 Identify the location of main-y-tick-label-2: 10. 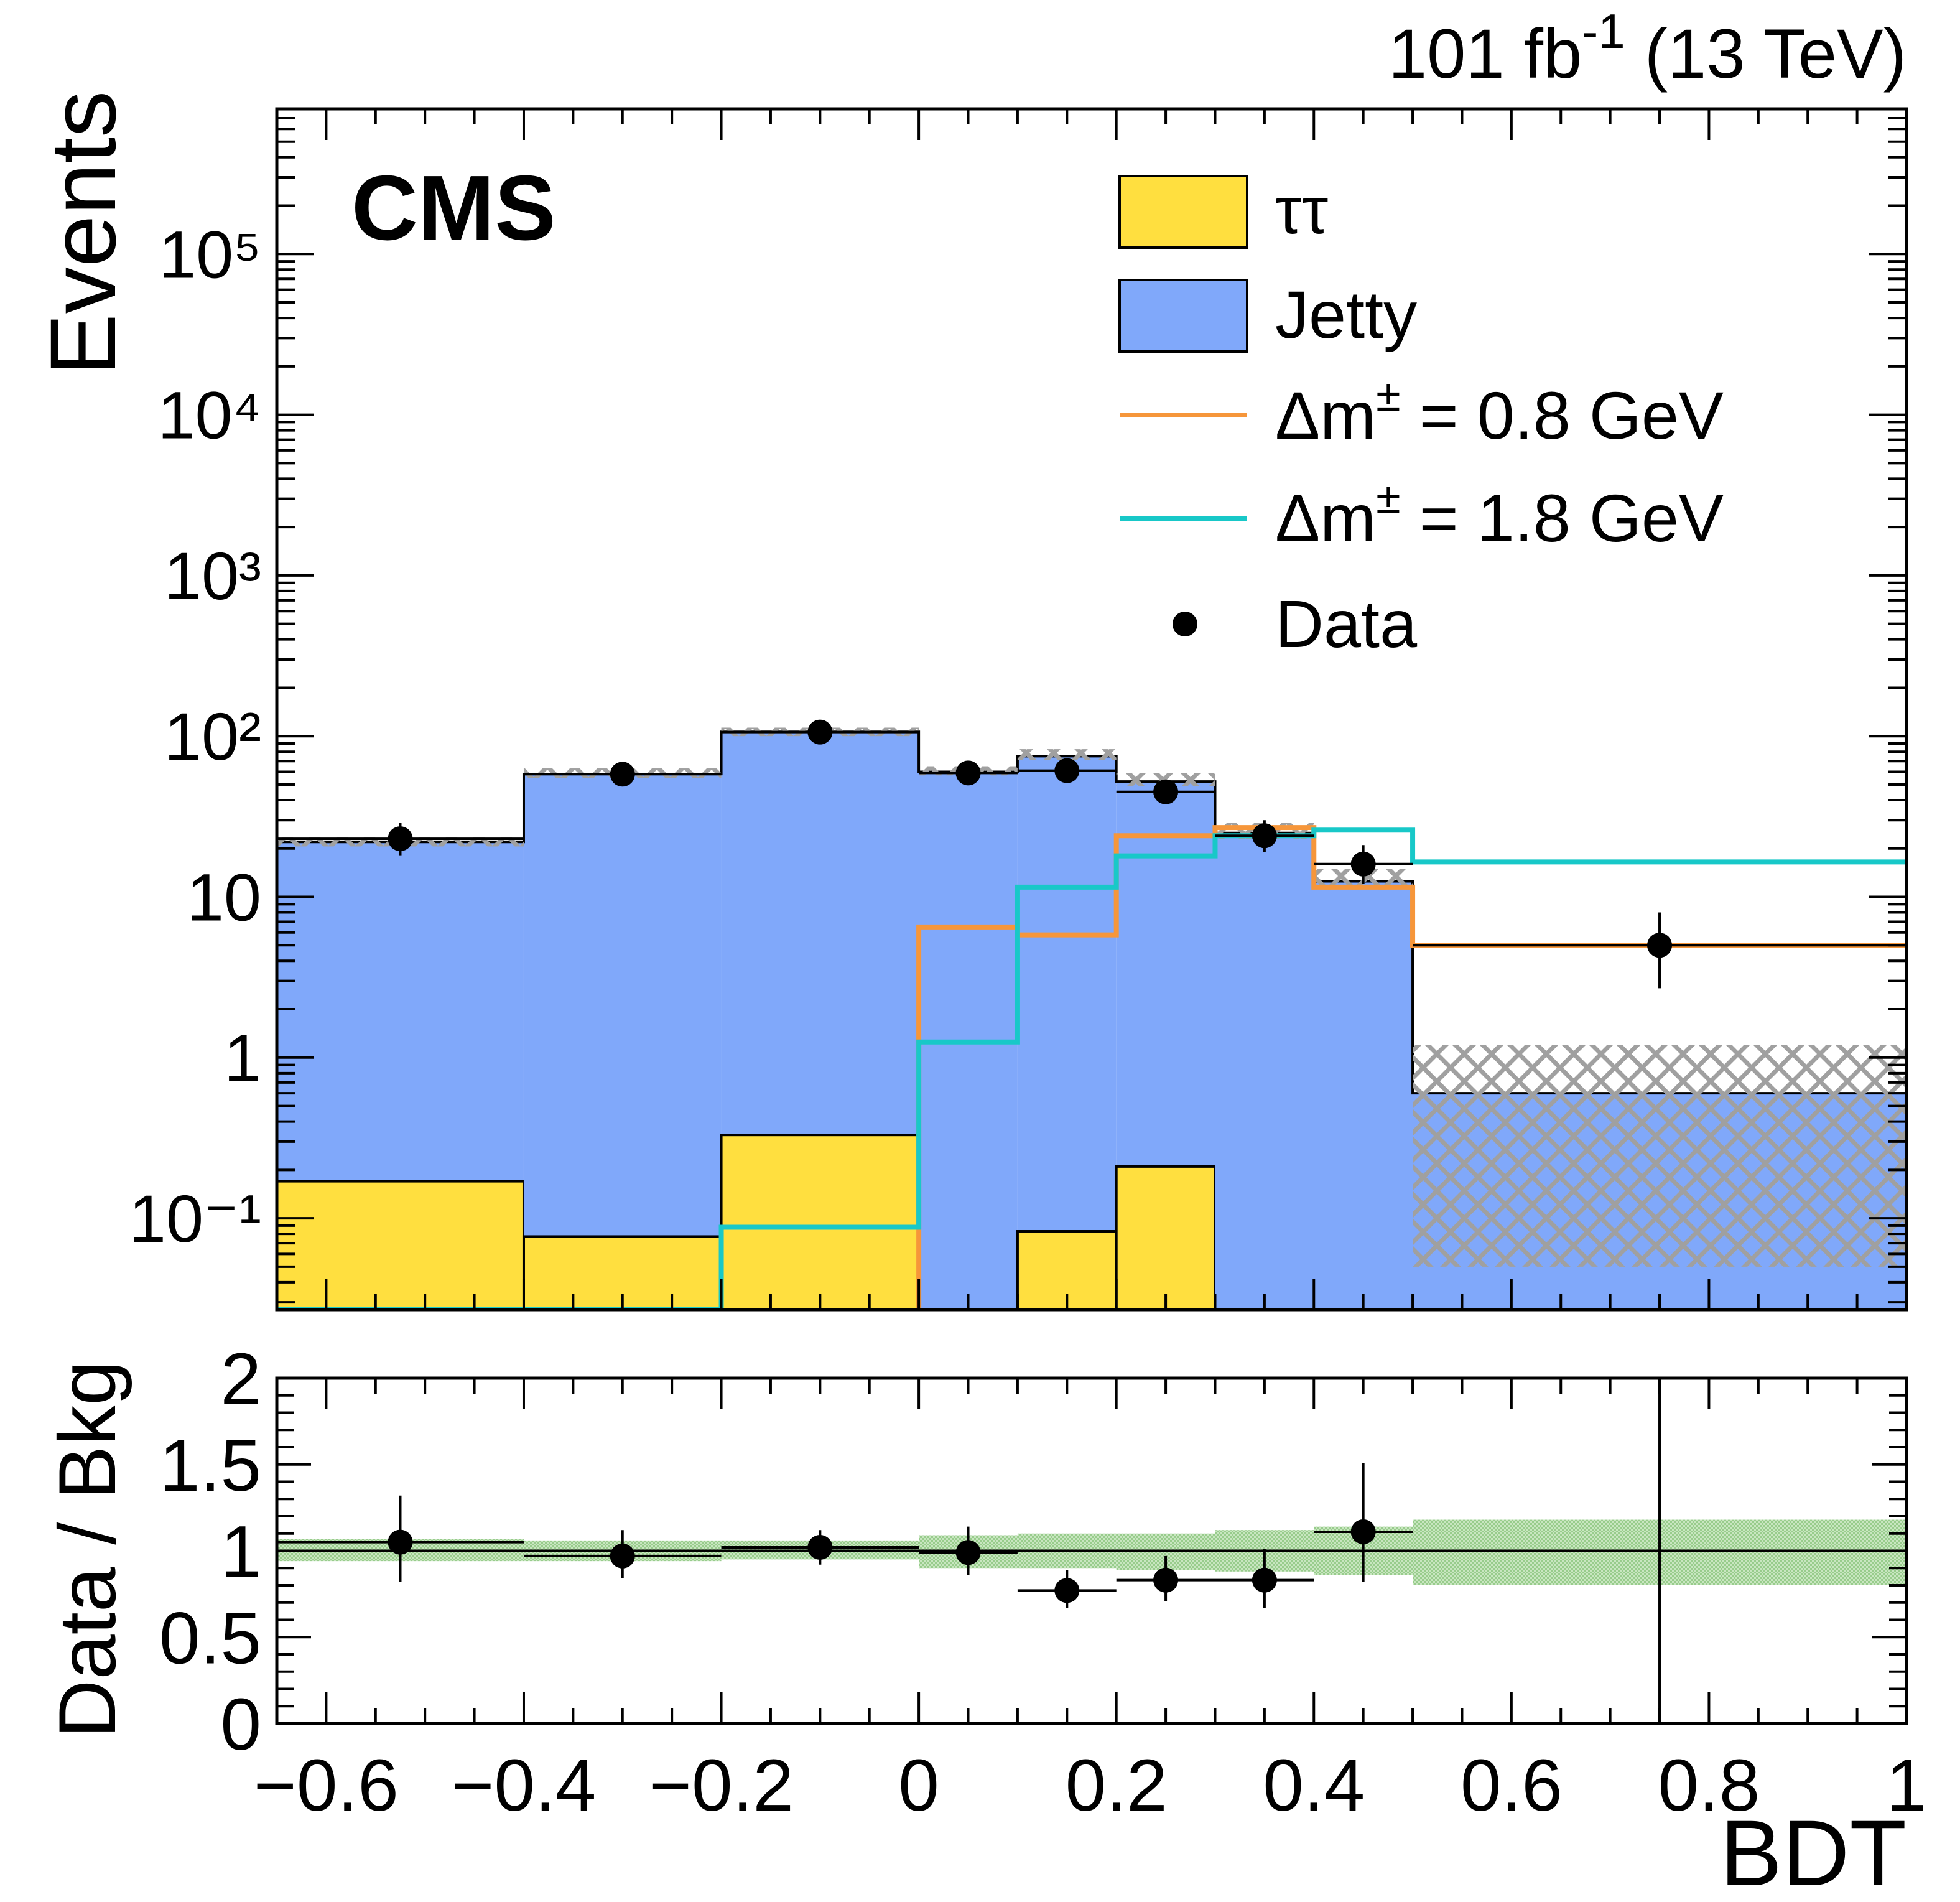
(224, 897).